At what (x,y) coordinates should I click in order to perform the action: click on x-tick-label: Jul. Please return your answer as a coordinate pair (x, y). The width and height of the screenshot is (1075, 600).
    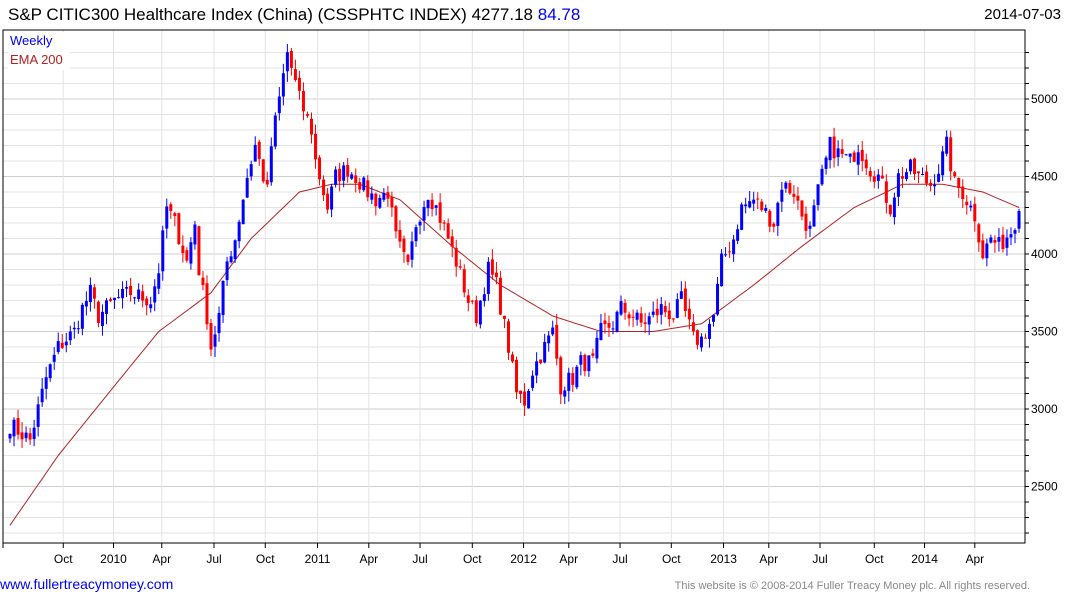
    Looking at the image, I should click on (213, 559).